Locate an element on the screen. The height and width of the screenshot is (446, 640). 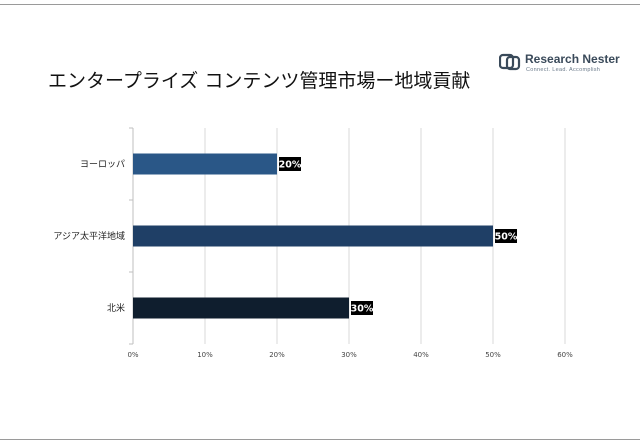
chart-title: エンタープライズ コンテンツ管理市場ー地域貢献 is located at coordinates (259, 81).